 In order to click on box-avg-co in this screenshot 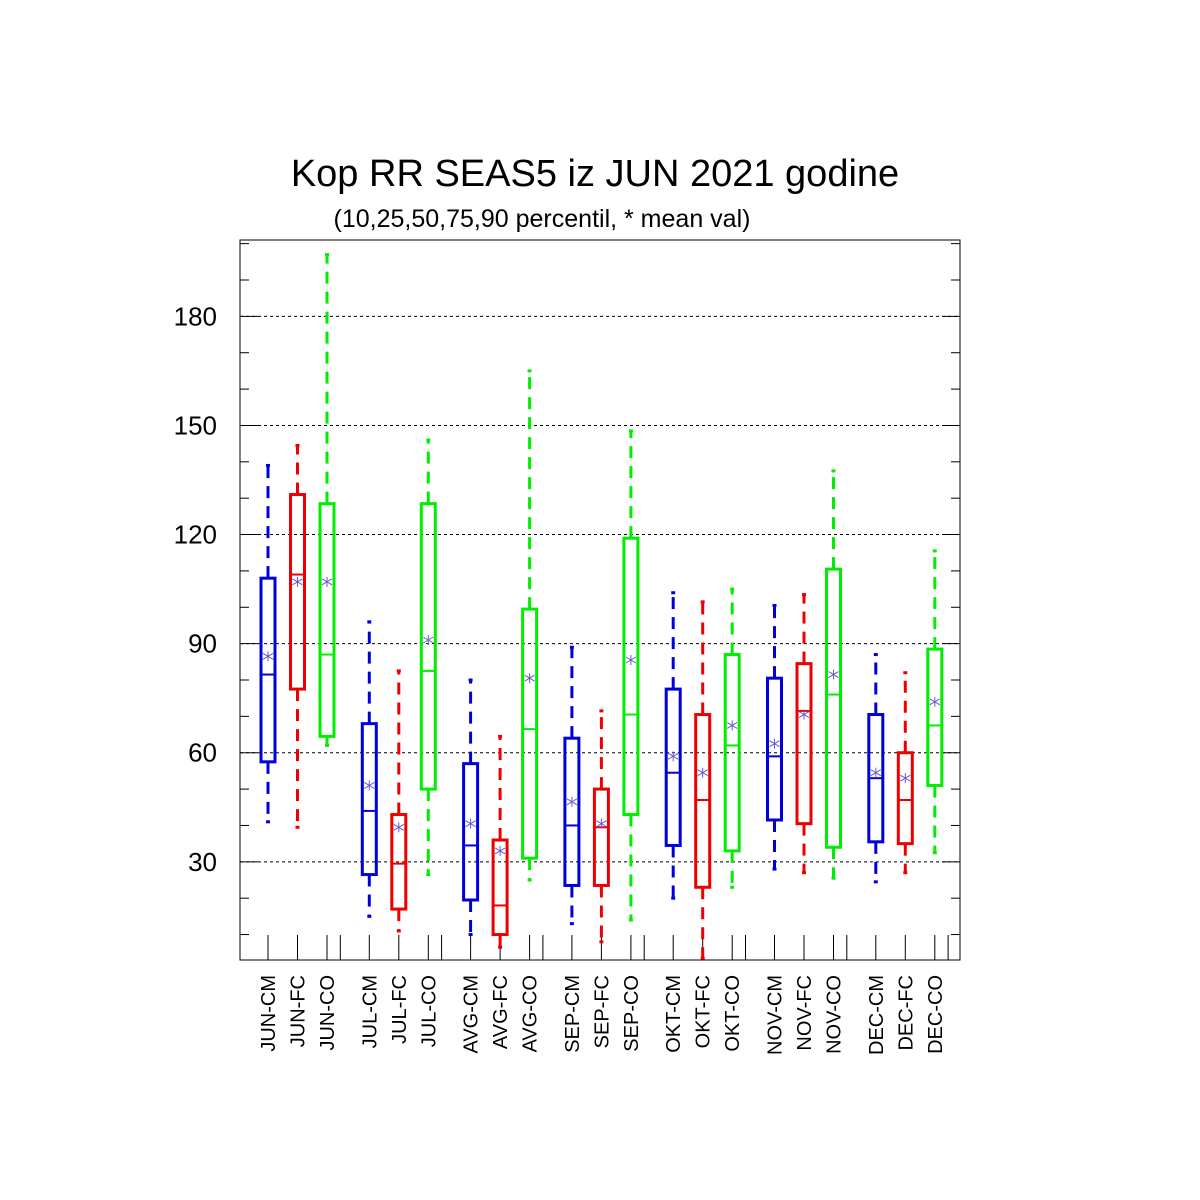, I will do `click(530, 625)`.